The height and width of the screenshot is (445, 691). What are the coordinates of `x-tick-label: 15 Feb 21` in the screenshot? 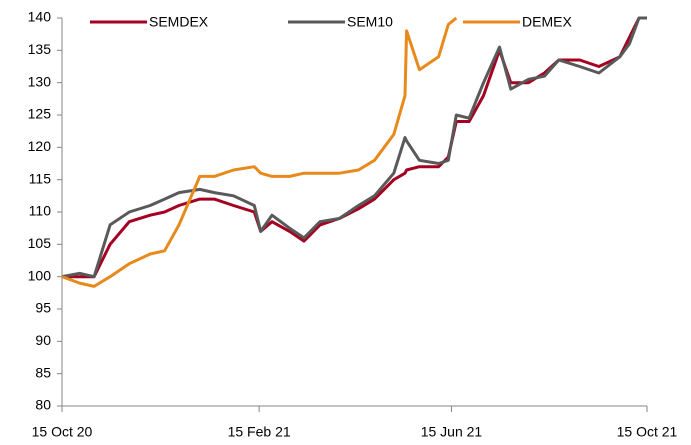 It's located at (259, 432).